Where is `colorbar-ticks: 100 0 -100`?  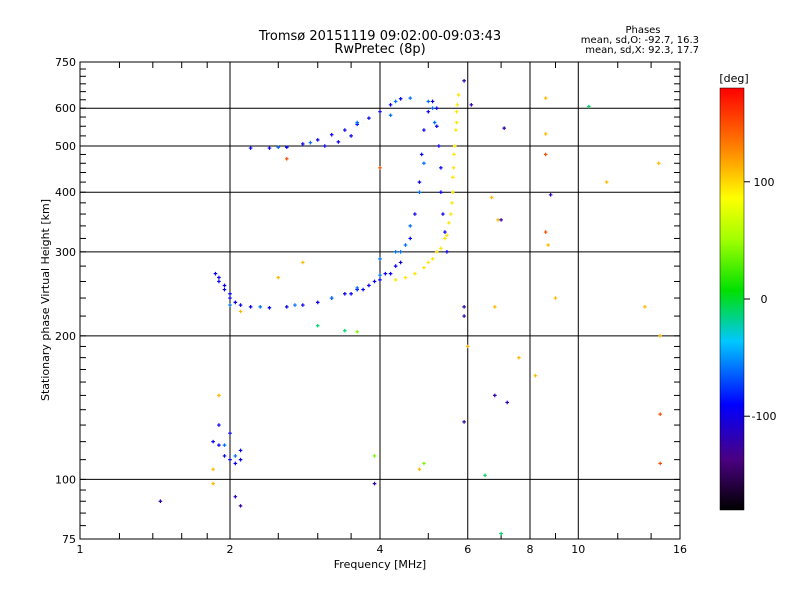
colorbar-ticks: 100 0 -100 is located at coordinates (760, 299).